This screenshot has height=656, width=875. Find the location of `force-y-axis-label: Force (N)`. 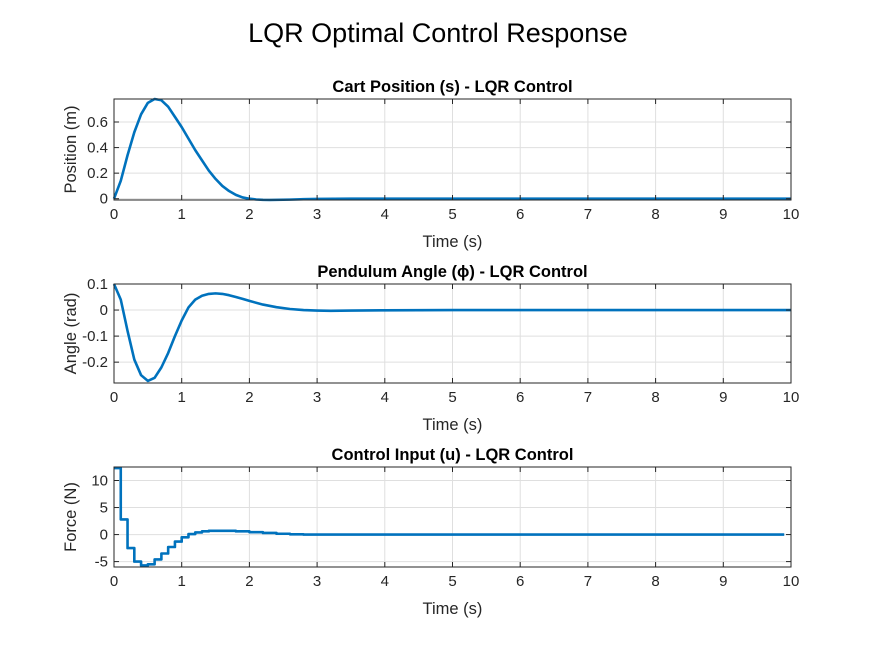

force-y-axis-label: Force (N) is located at coordinates (71, 517).